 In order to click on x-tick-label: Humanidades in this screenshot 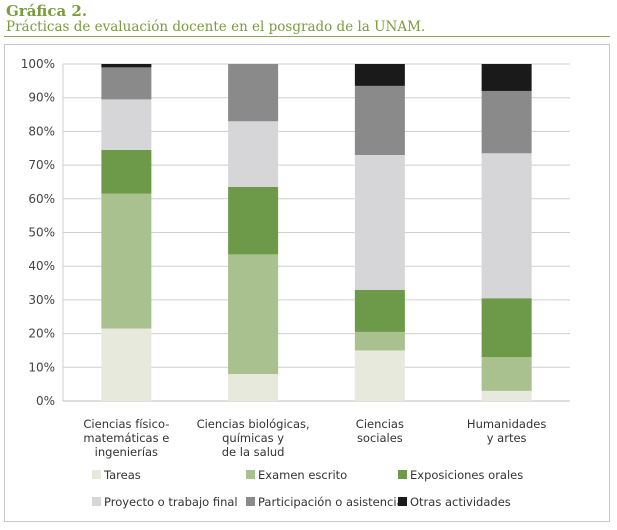, I will do `click(506, 424)`.